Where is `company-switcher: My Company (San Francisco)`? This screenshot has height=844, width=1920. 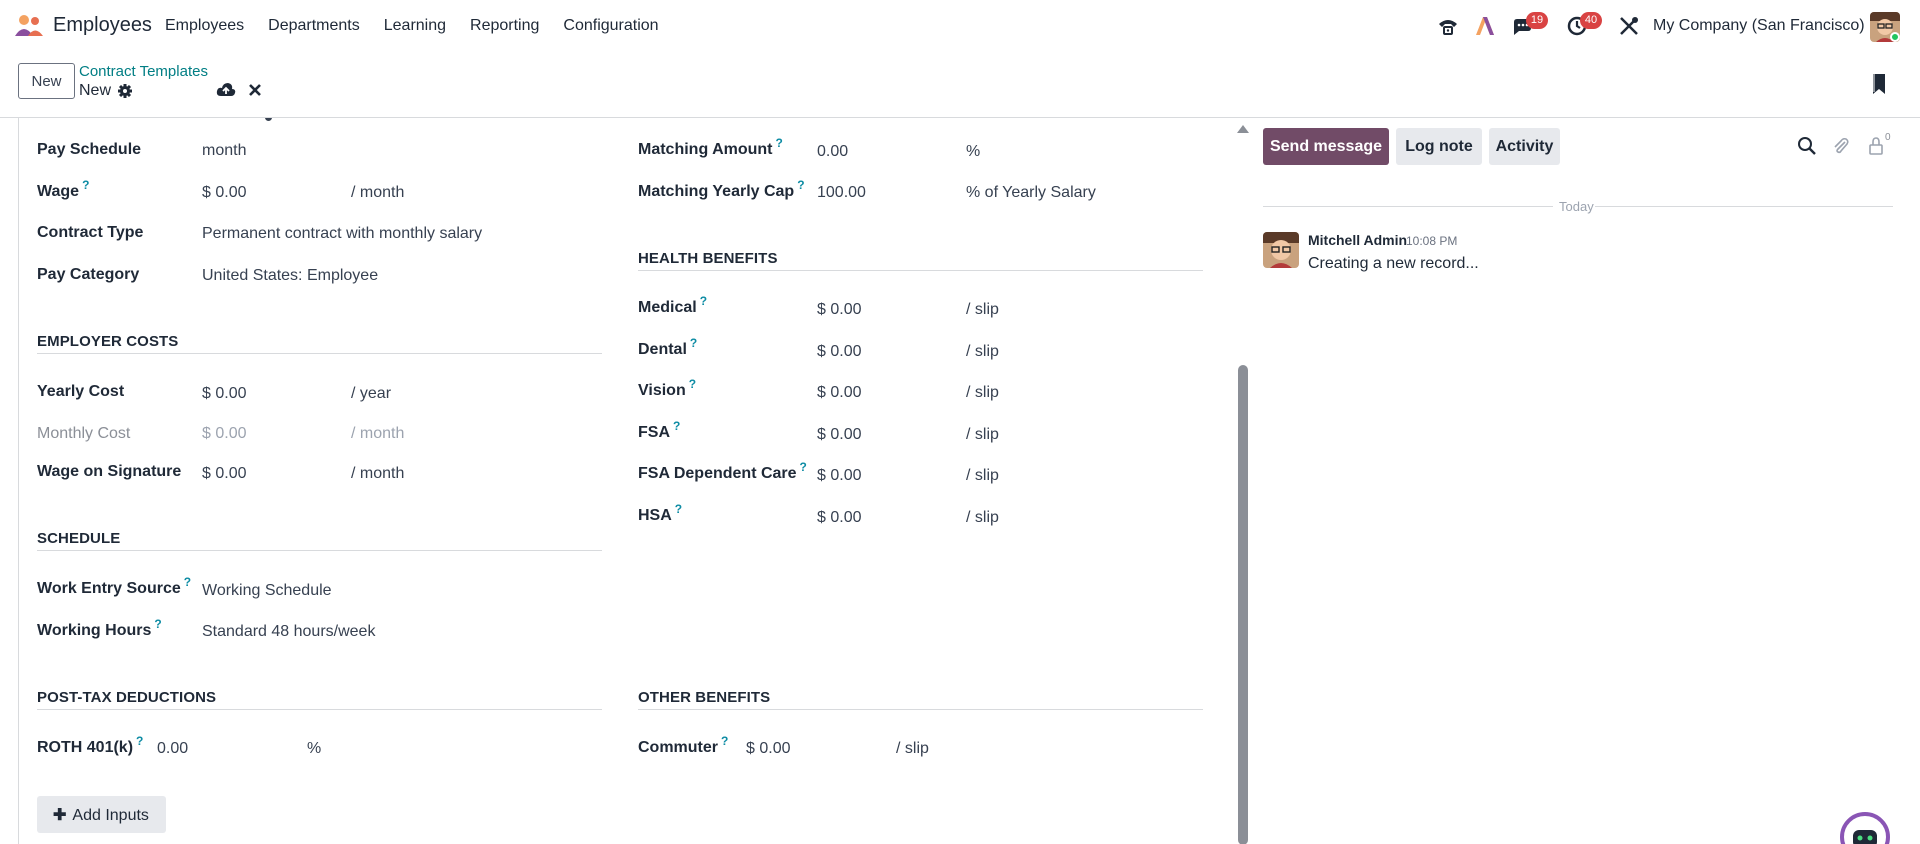
company-switcher: My Company (San Francisco) is located at coordinates (1759, 25).